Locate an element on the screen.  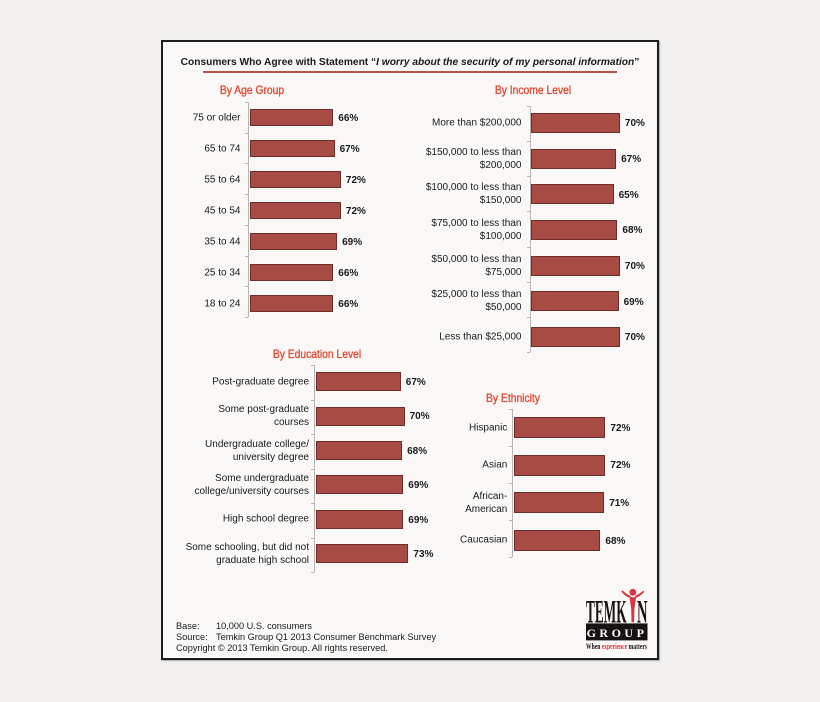
svg-text: GROUP is located at coordinates (617, 633).